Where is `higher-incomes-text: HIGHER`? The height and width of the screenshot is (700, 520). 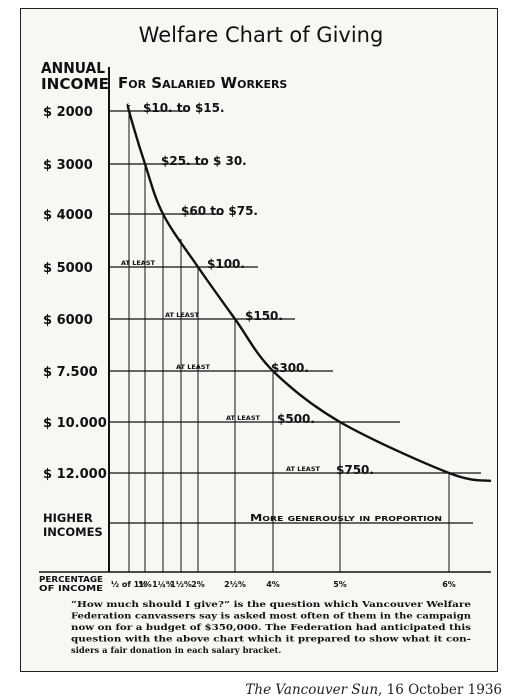
higher-incomes-text: HIGHER is located at coordinates (68, 518).